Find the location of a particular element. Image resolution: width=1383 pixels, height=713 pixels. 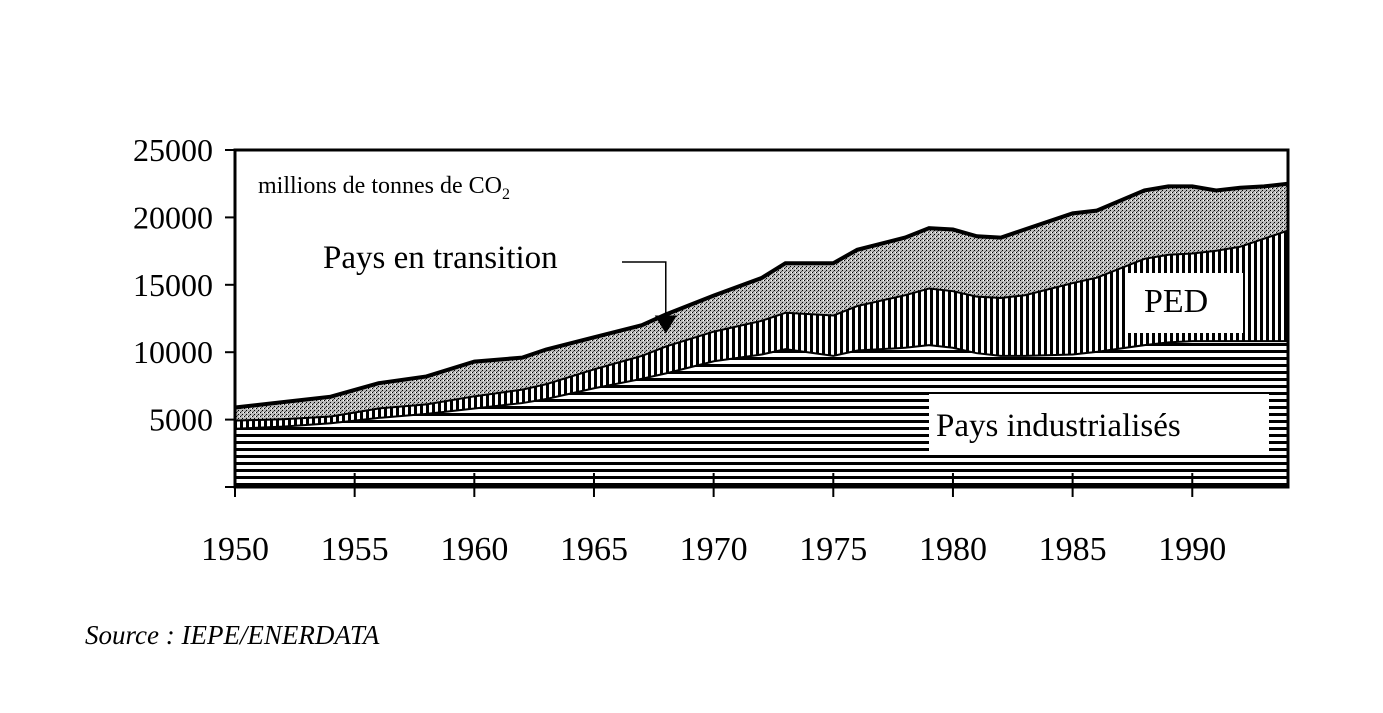

industrial-label-box is located at coordinates (1099, 423).